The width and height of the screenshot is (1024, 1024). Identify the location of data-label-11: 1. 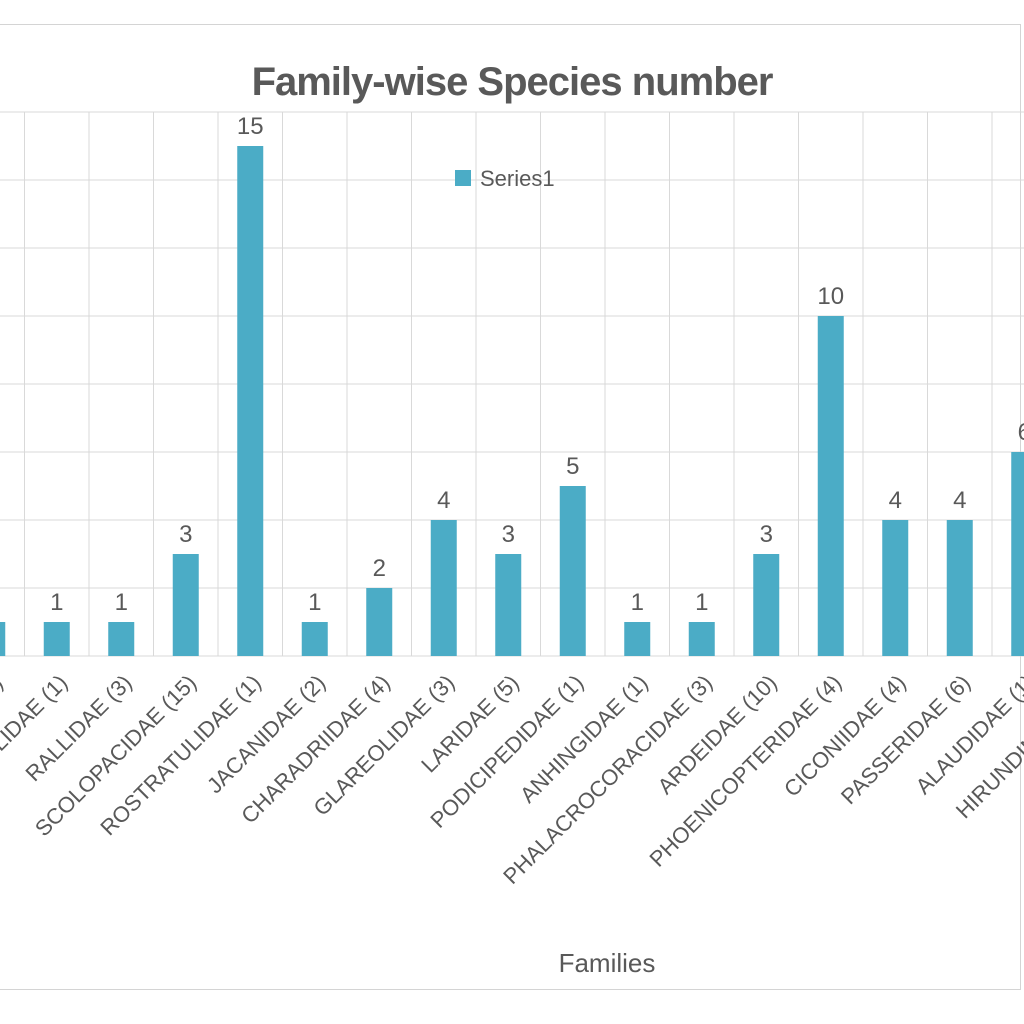
(701, 602).